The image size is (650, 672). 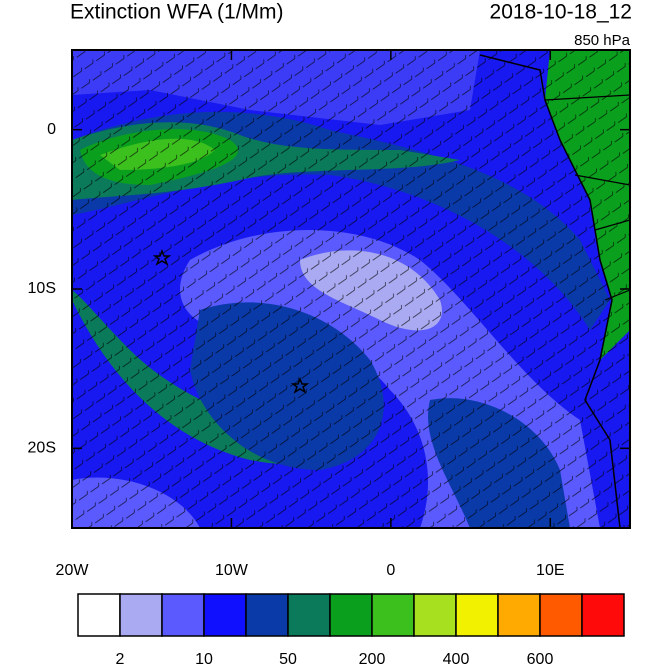 What do you see at coordinates (42, 448) in the screenshot?
I see `y-tick-label: 20S` at bounding box center [42, 448].